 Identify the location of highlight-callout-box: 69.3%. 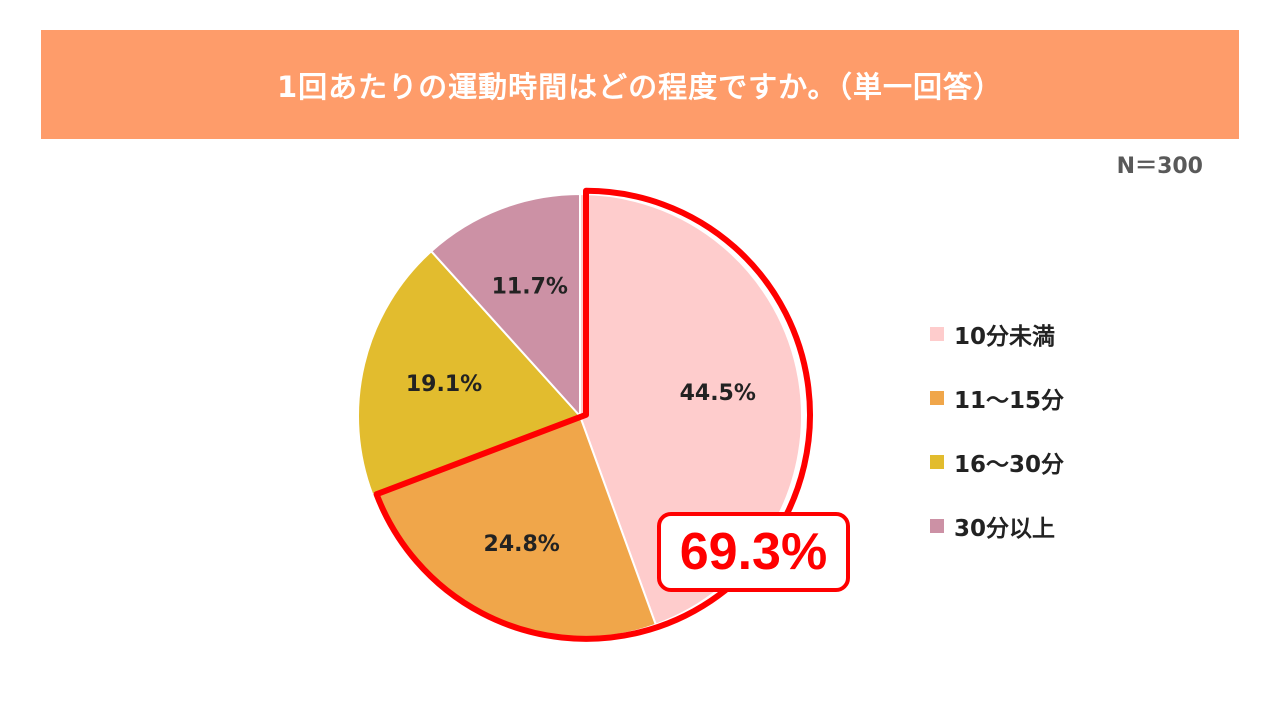
(753, 552).